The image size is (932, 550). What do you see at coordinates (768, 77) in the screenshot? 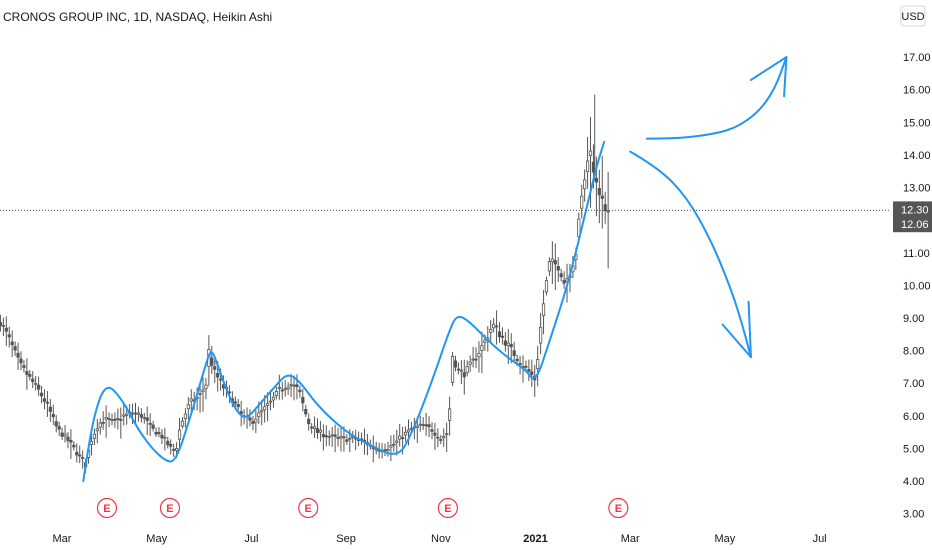
I see `arrow-up-head` at bounding box center [768, 77].